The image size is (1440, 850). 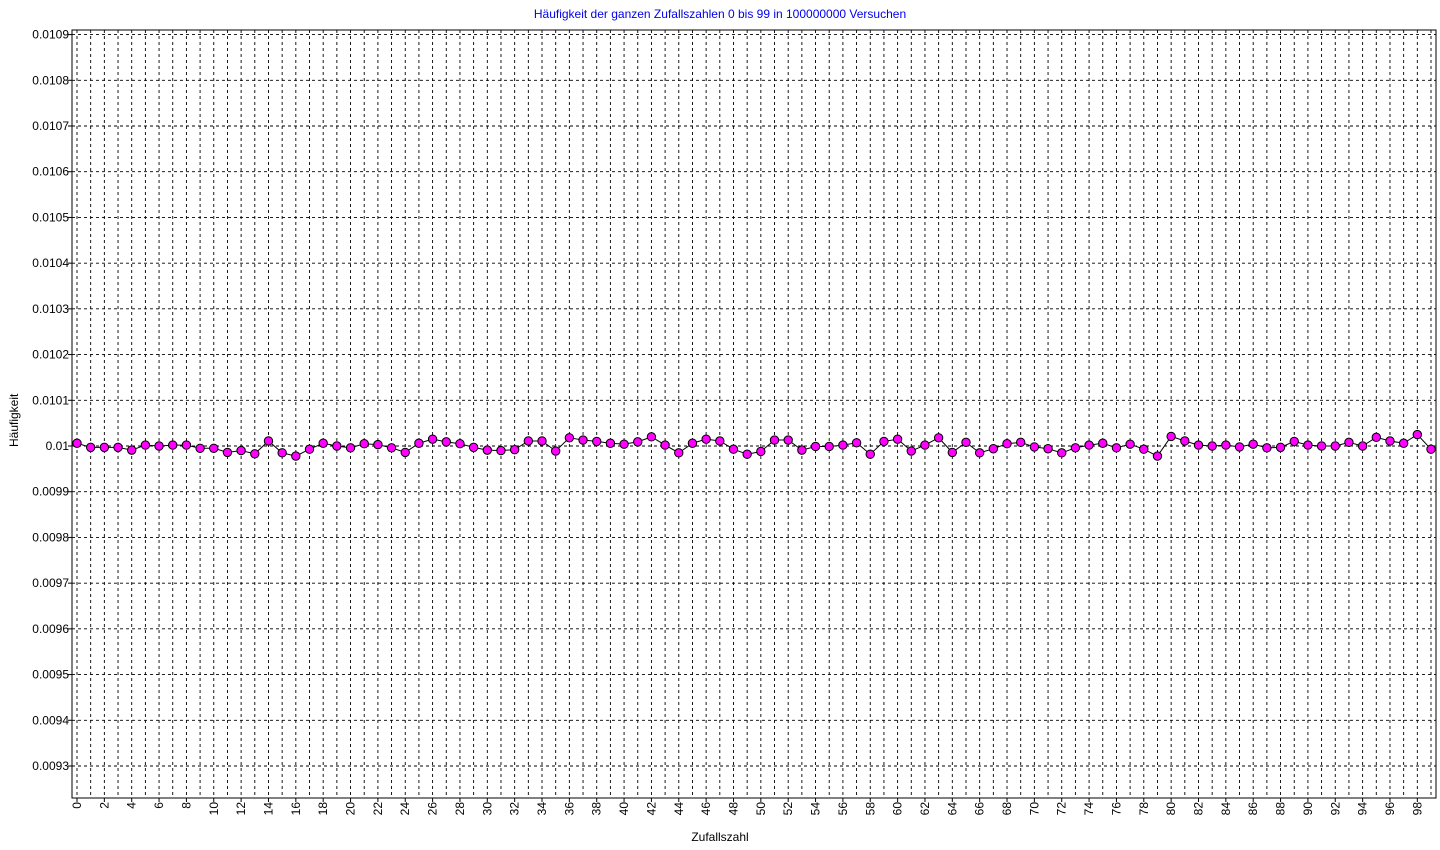 What do you see at coordinates (186, 805) in the screenshot?
I see `x-tick-label: 8` at bounding box center [186, 805].